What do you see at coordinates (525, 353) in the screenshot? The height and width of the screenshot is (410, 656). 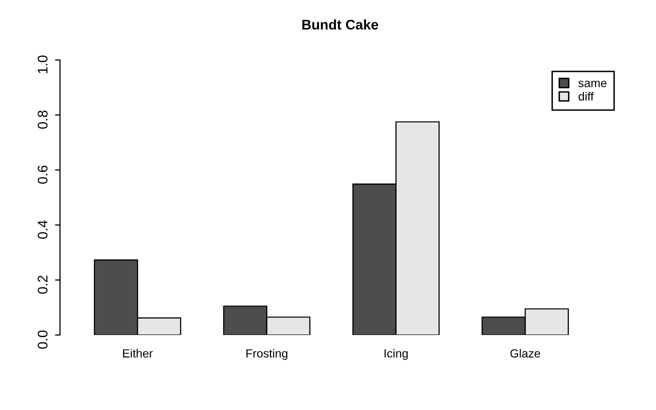 I see `x-tick-label: Glaze` at bounding box center [525, 353].